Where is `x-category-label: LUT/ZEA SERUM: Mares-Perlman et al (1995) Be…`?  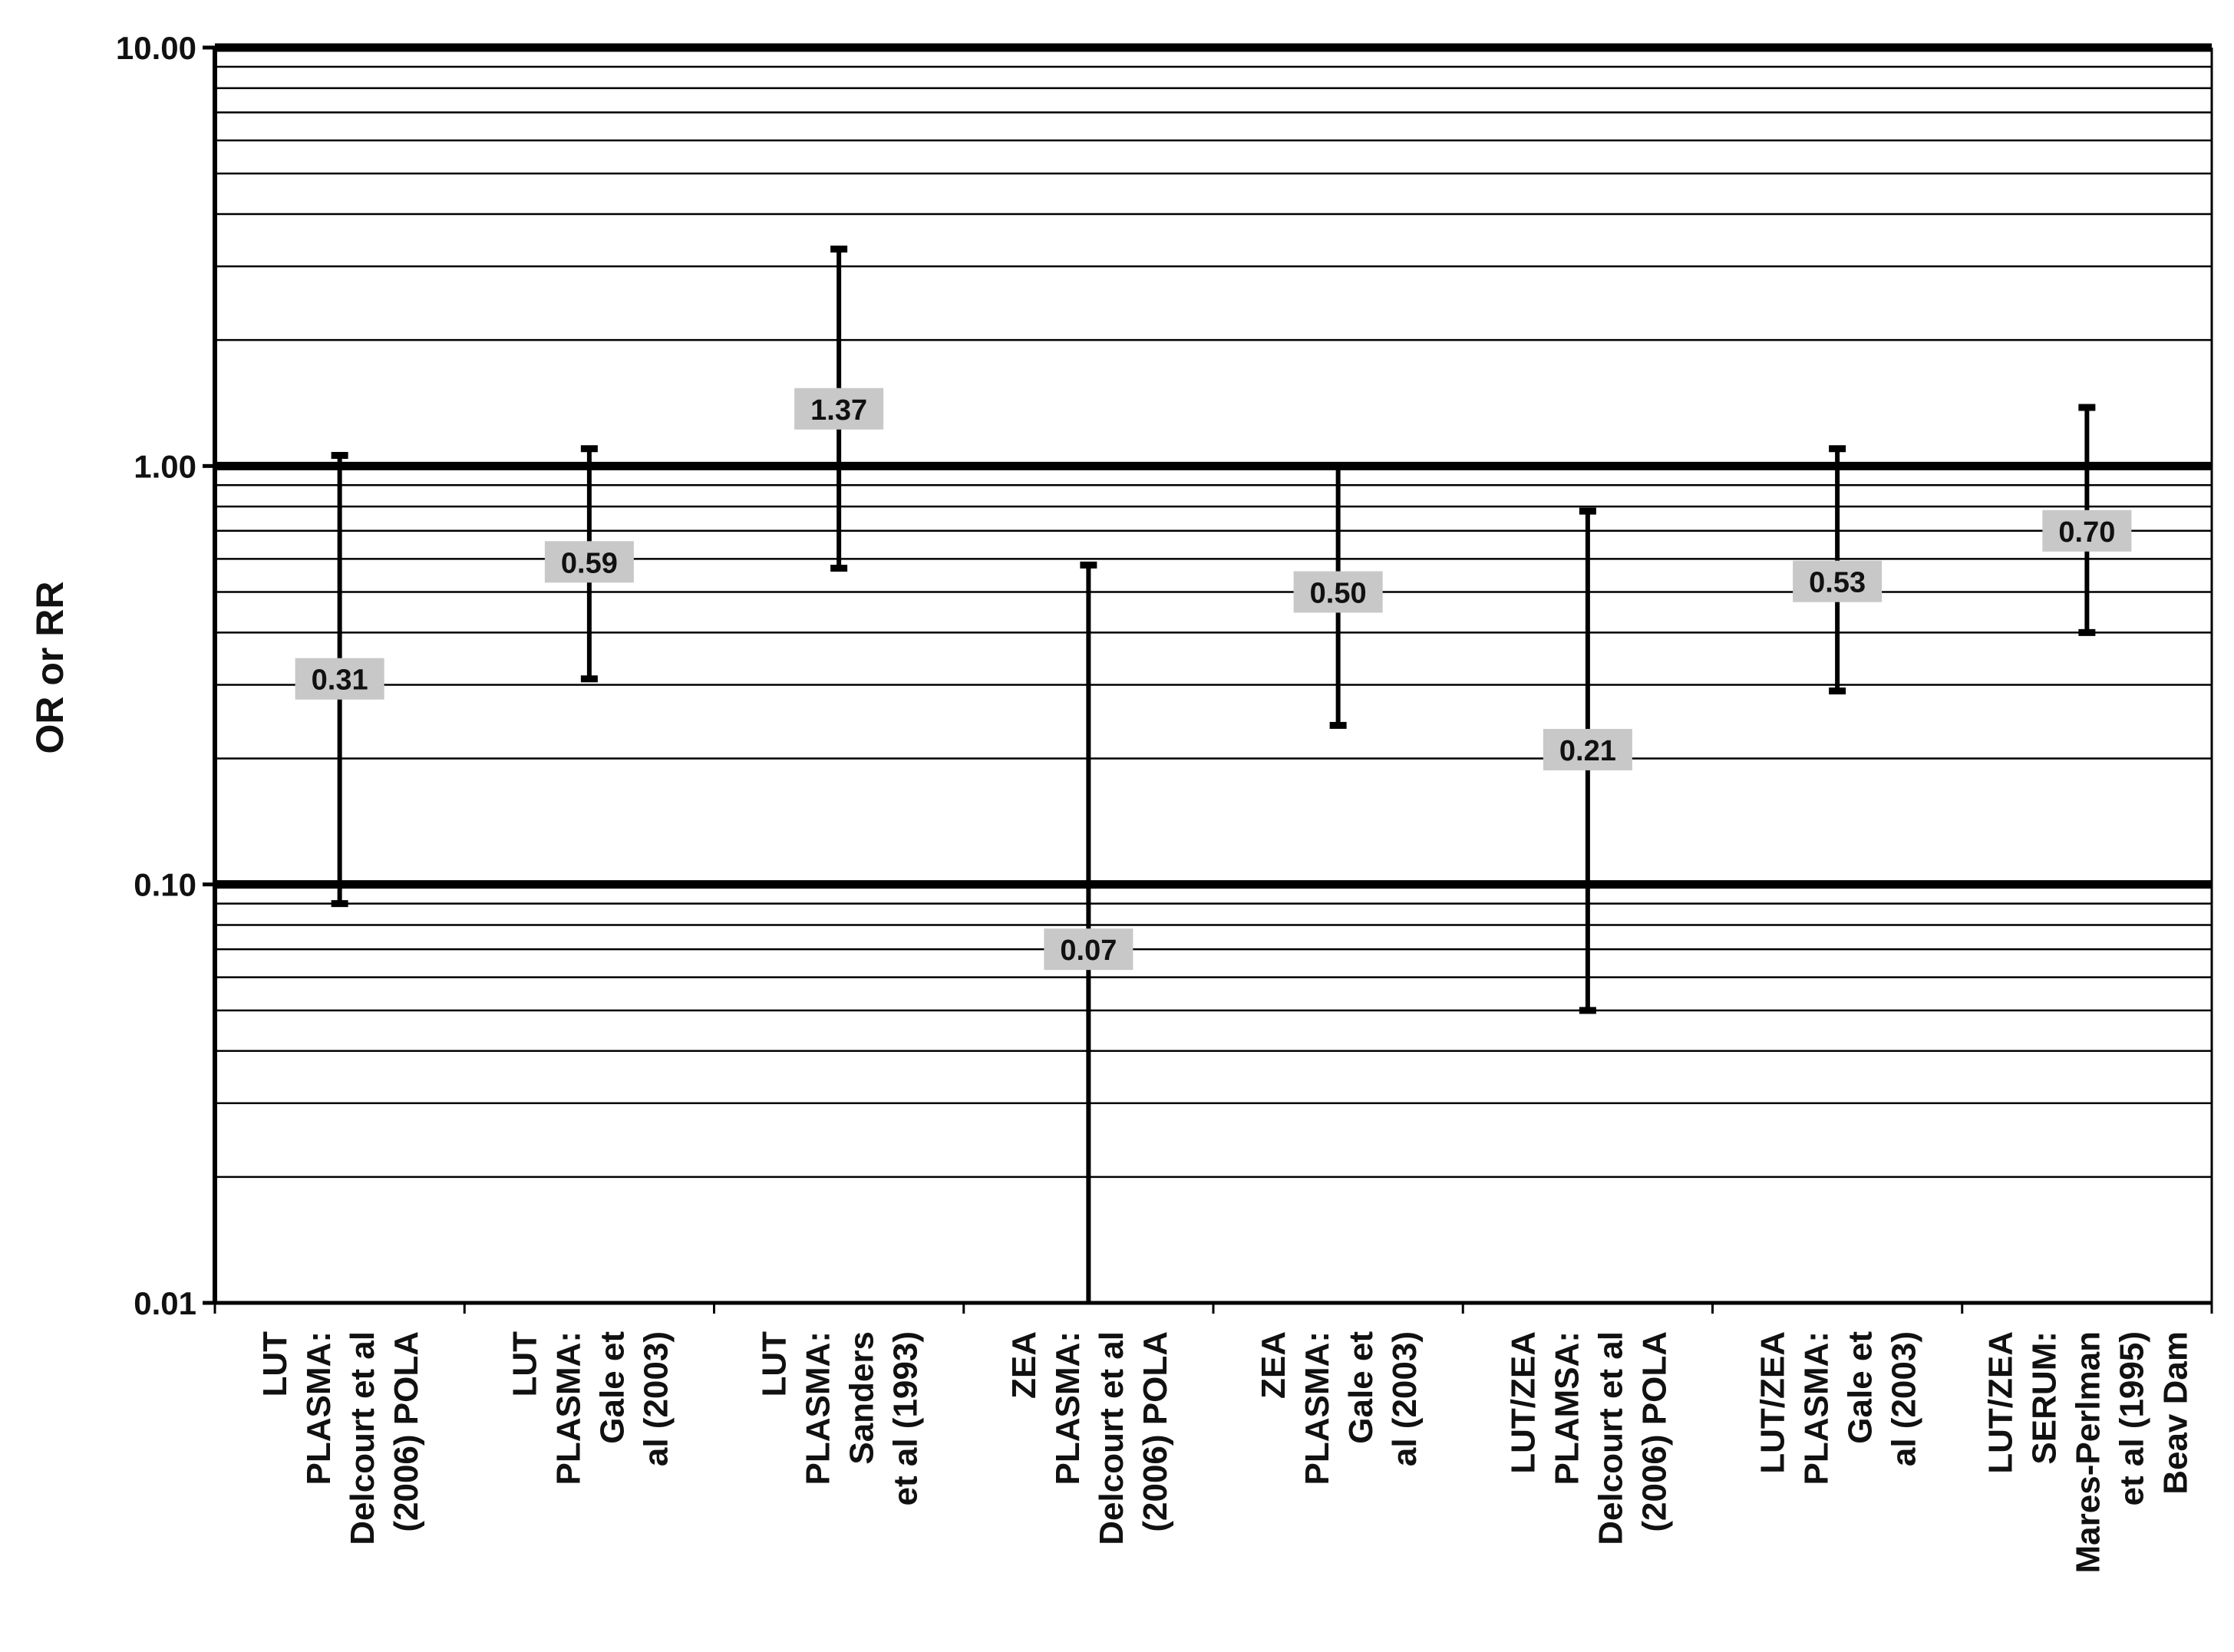 x-category-label: LUT/ZEA SERUM: Mares-Perlman et al (1995) Be… is located at coordinates (2088, 1452).